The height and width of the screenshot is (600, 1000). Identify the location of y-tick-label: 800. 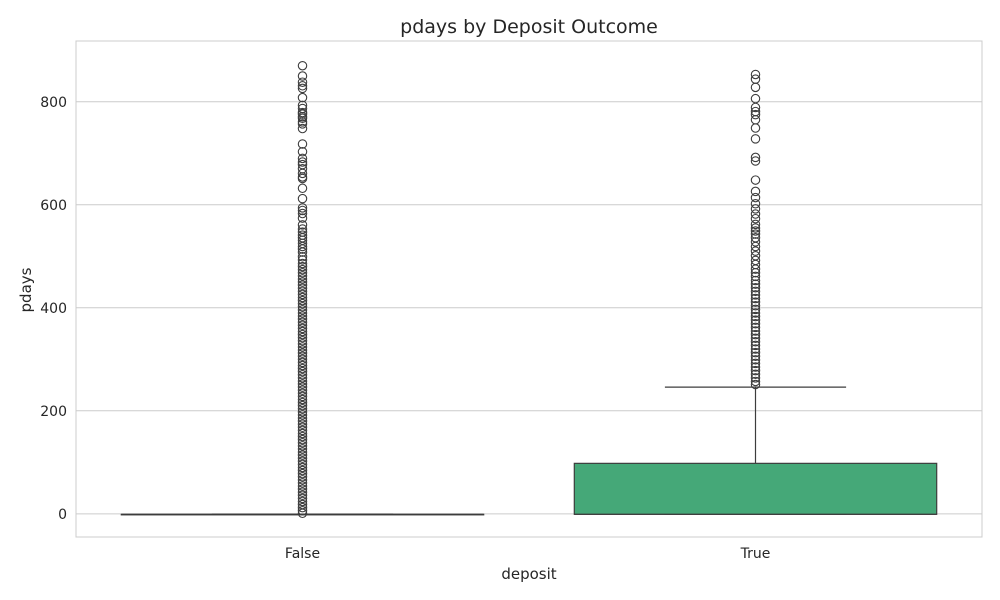
(53, 103).